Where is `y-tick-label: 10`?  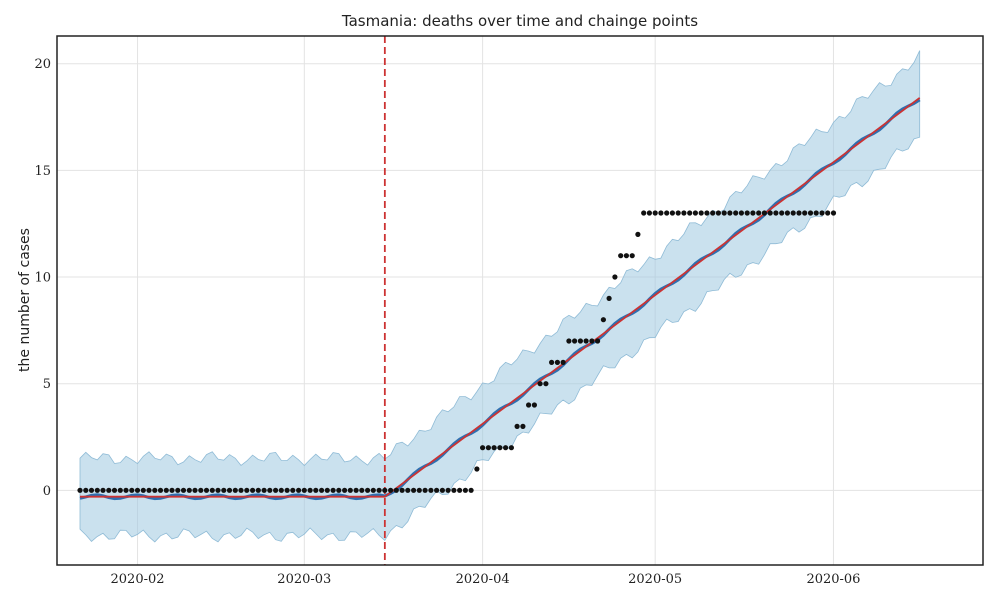 y-tick-label: 10 is located at coordinates (42, 278).